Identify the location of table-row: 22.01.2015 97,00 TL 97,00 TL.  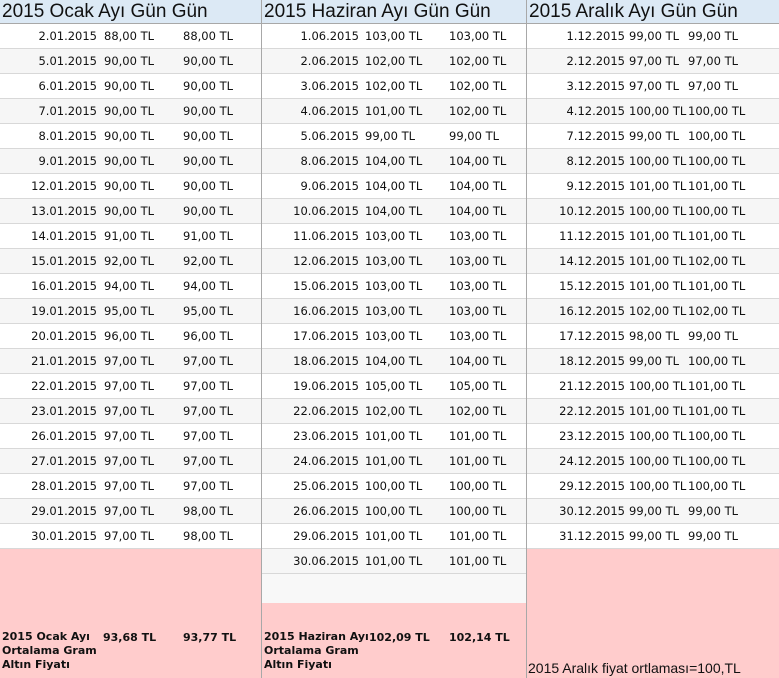
(130, 386).